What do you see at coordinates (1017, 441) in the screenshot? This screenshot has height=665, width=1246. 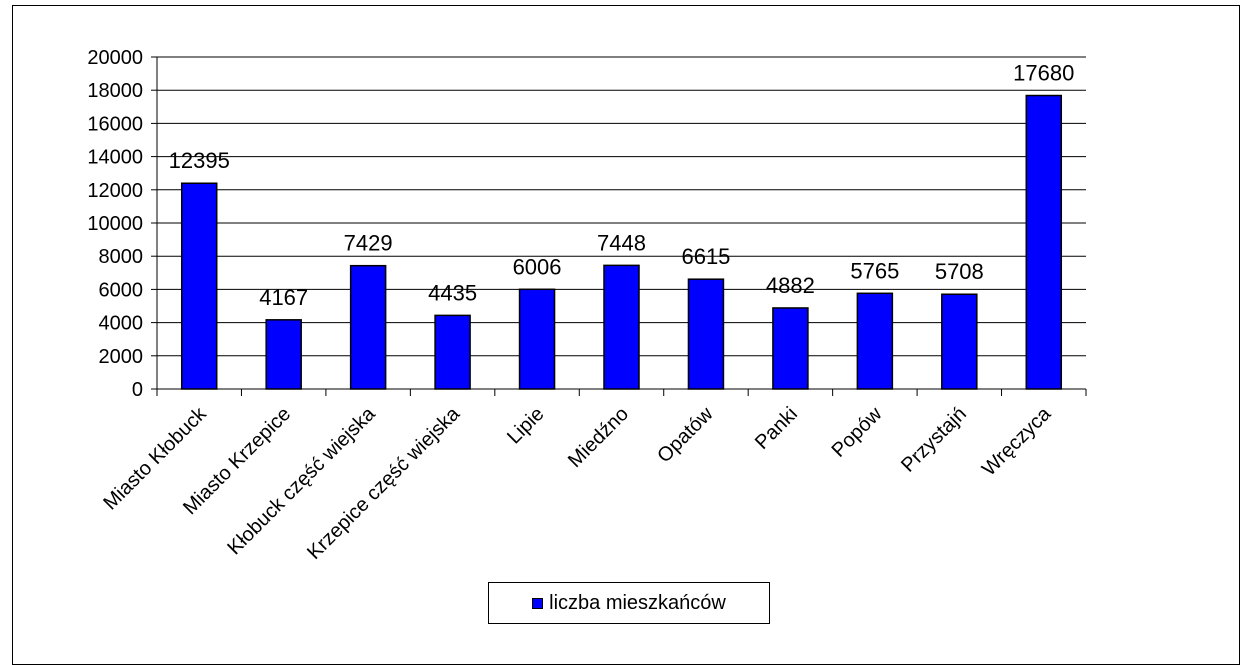 I see `x-tick-label: Wręczyca` at bounding box center [1017, 441].